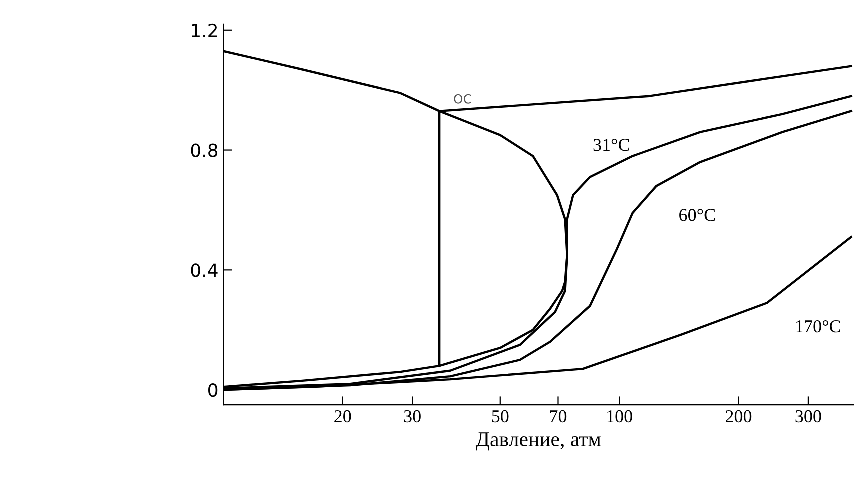 The width and height of the screenshot is (857, 488). I want to click on y-tick-label: 0, so click(213, 391).